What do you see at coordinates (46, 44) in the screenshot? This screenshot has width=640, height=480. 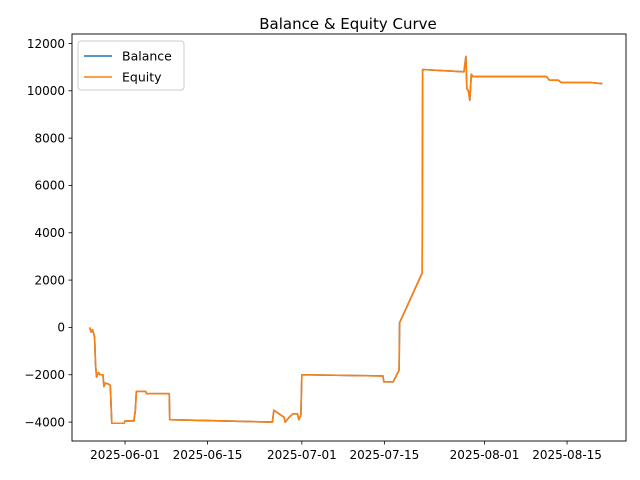 I see `y-tick-label: 12000` at bounding box center [46, 44].